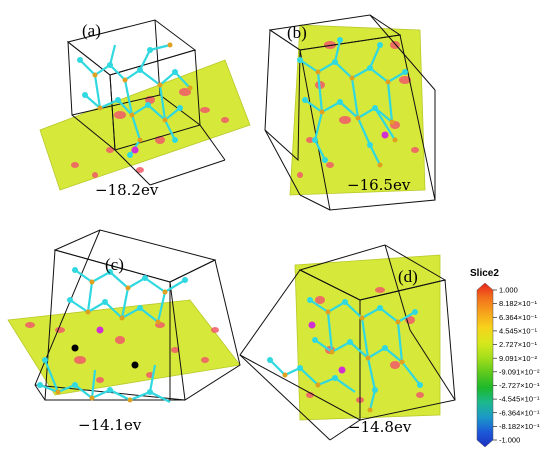 The height and width of the screenshot is (460, 550). What do you see at coordinates (518, 303) in the screenshot?
I see `legend-tick-label: 8.182×10⁻¹` at bounding box center [518, 303].